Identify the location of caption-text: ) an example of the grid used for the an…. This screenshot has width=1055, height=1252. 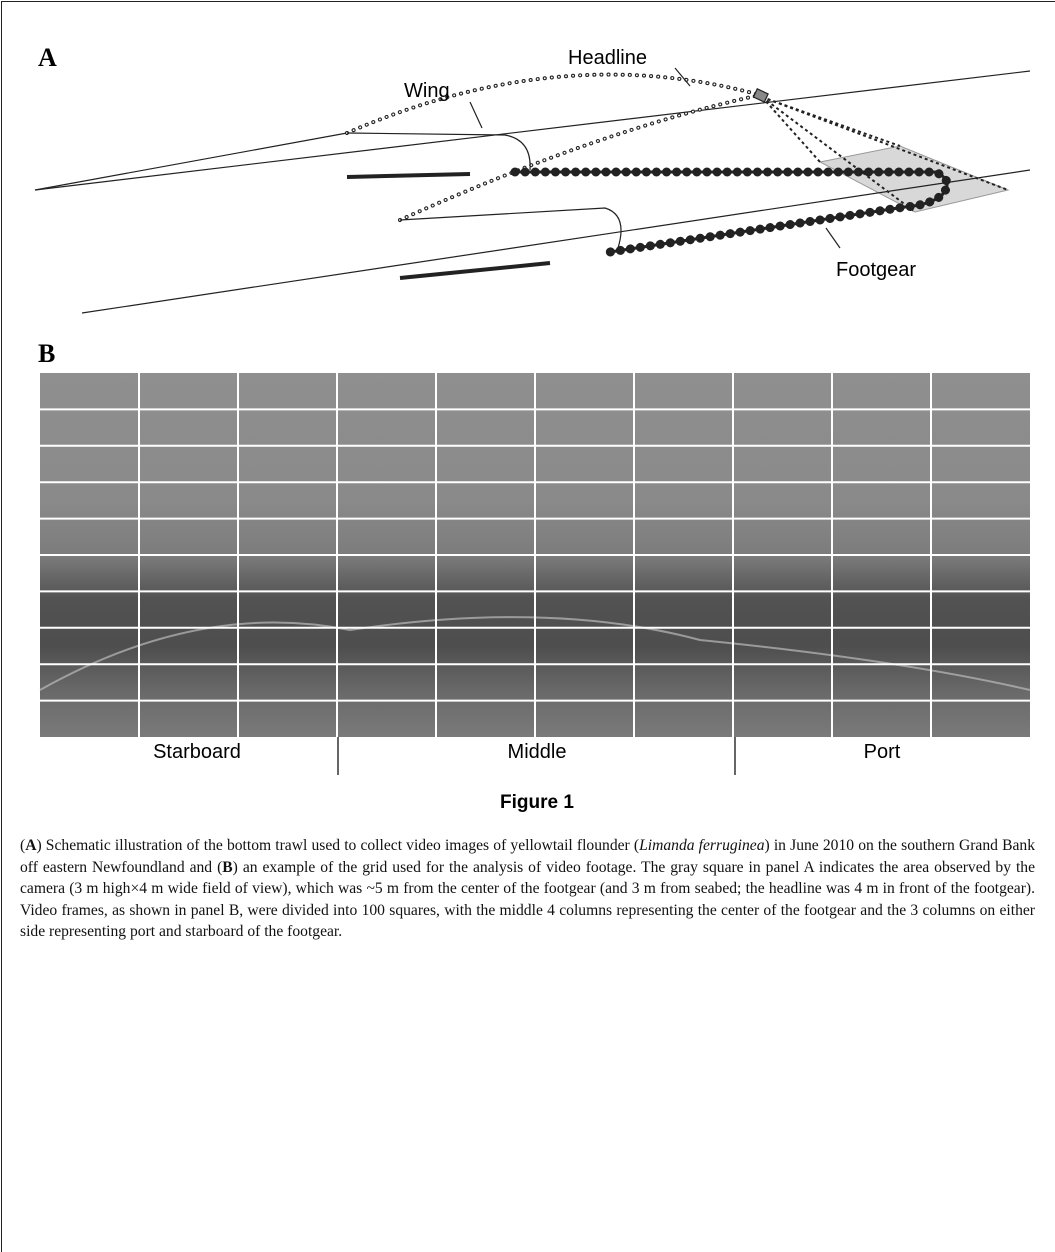
(528, 899).